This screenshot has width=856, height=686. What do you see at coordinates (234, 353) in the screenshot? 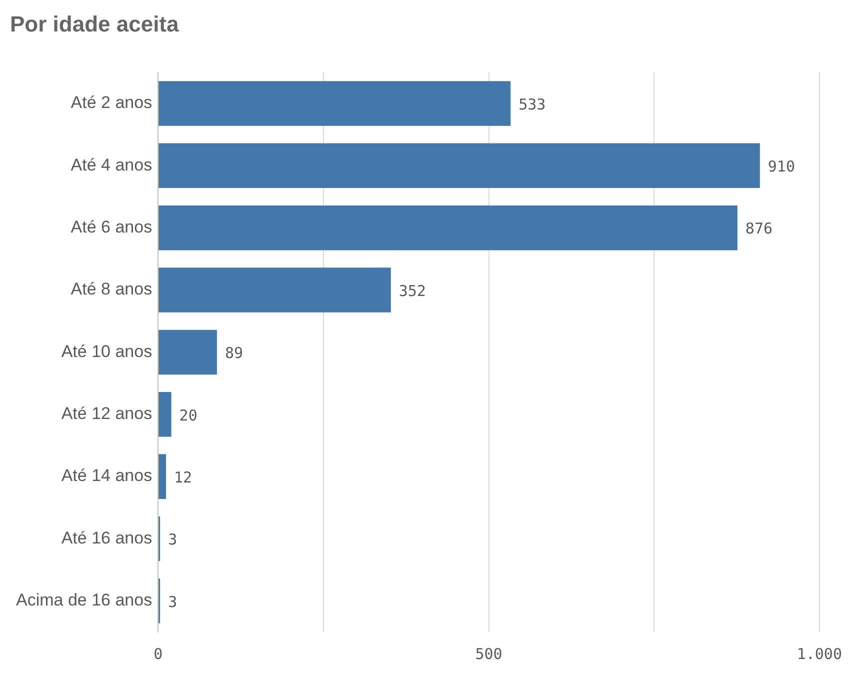
I see `data-label: 89` at bounding box center [234, 353].